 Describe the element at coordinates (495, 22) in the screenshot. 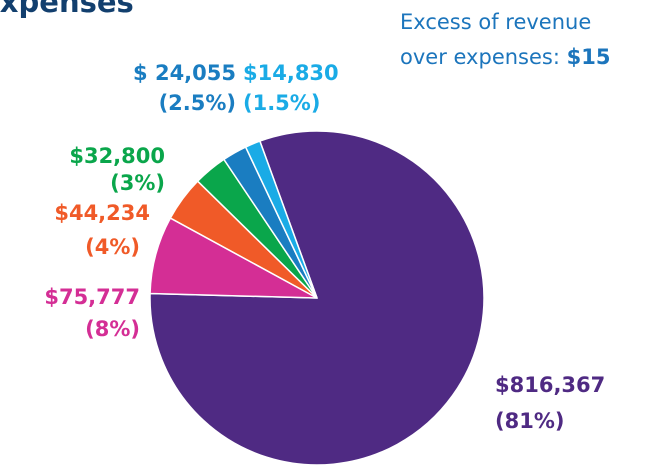

I see `annotation-line: Excess of revenue` at that location.